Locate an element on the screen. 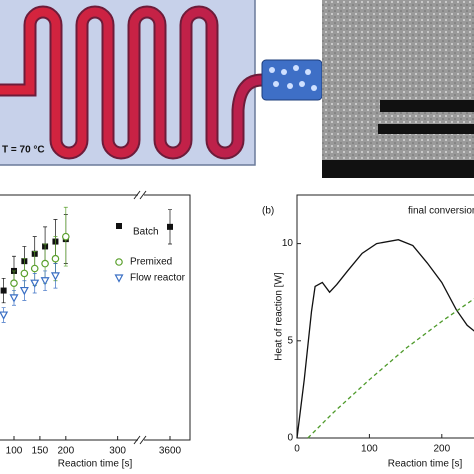 This screenshot has height=474, width=474. legend-label: Flow reactor is located at coordinates (158, 278).